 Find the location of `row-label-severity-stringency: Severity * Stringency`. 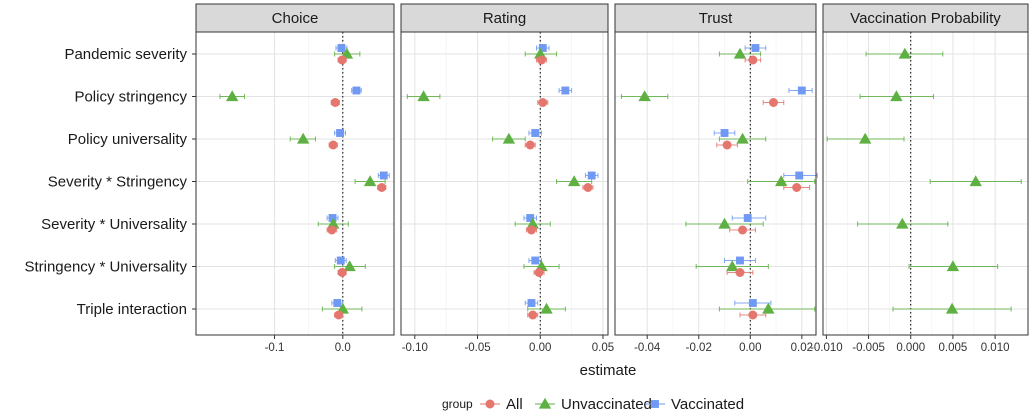

row-label-severity-stringency: Severity * Stringency is located at coordinates (118, 182).